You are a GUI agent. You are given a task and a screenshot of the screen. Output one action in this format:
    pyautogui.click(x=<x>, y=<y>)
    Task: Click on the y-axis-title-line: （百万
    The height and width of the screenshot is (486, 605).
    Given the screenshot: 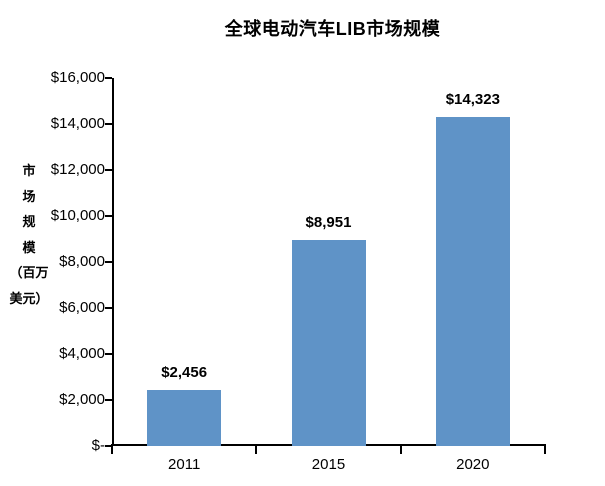 What is the action you would take?
    pyautogui.click(x=29, y=272)
    